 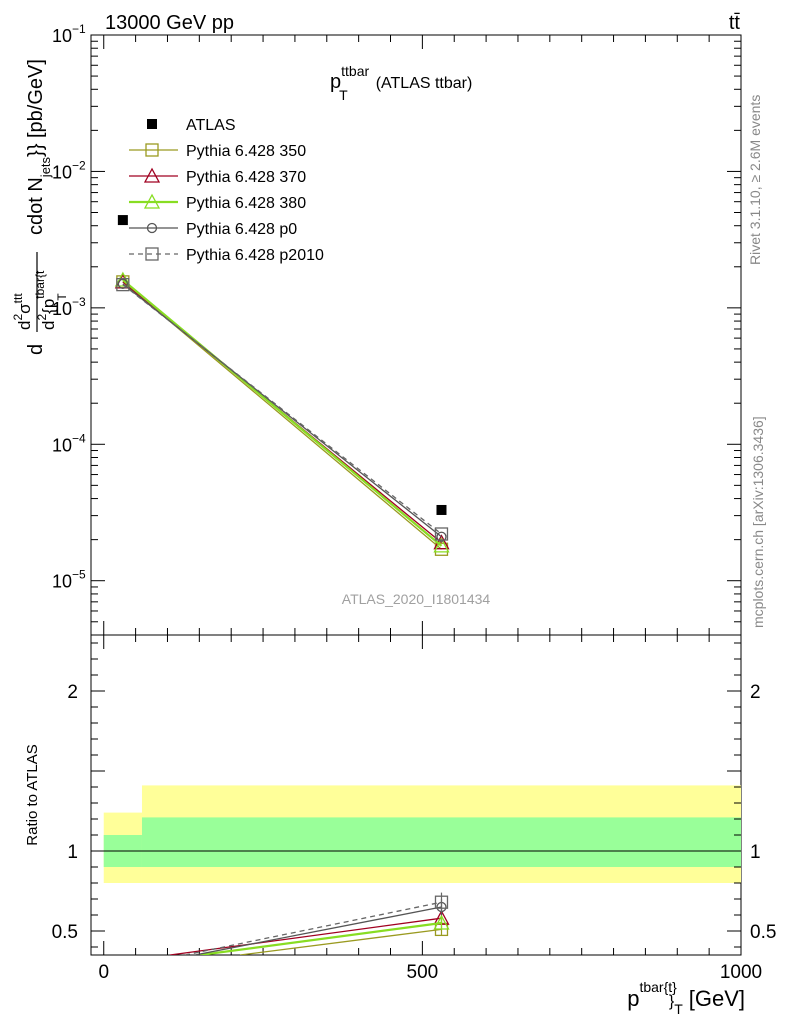 I want to click on legend-marker-atlas, so click(x=152, y=124).